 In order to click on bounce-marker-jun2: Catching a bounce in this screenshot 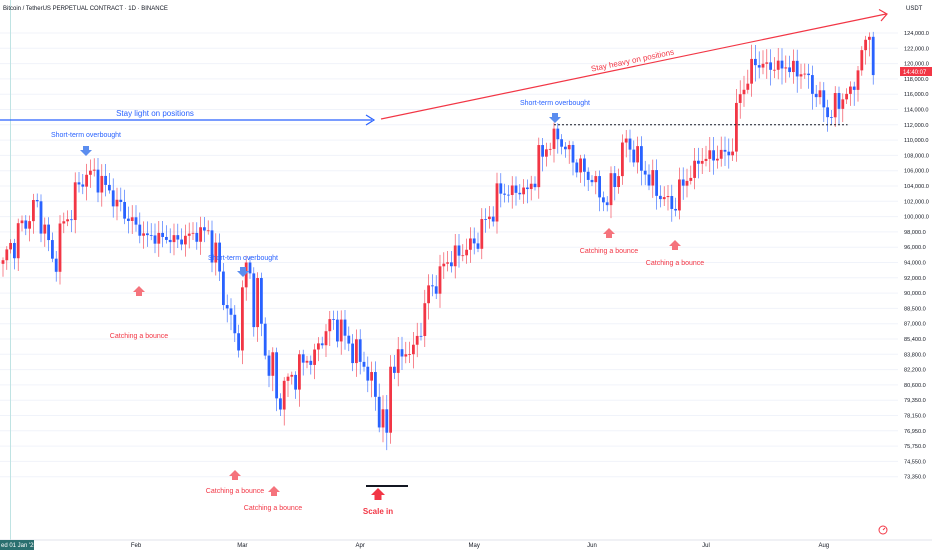, I will do `click(675, 253)`.